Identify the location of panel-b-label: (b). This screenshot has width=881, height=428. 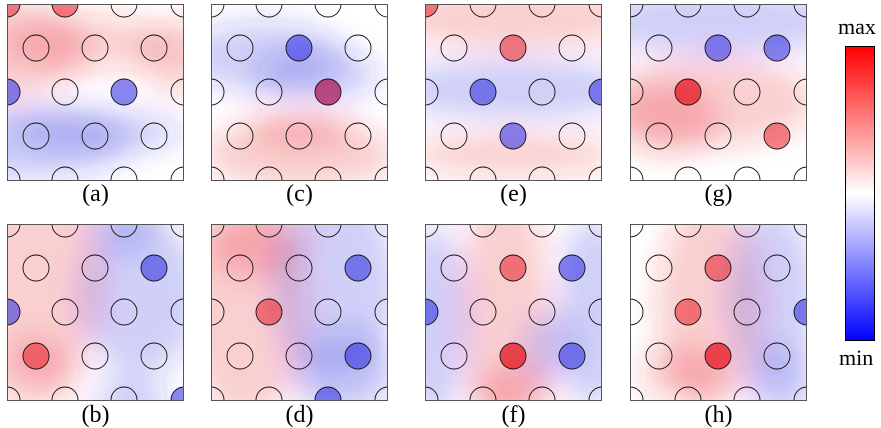
(95, 415).